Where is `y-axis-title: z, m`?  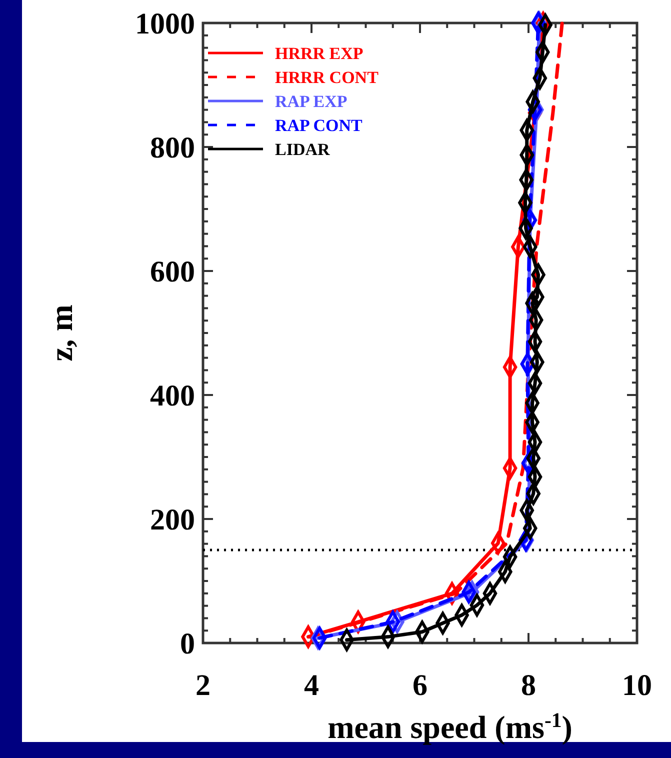
y-axis-title: z, m is located at coordinates (61, 333).